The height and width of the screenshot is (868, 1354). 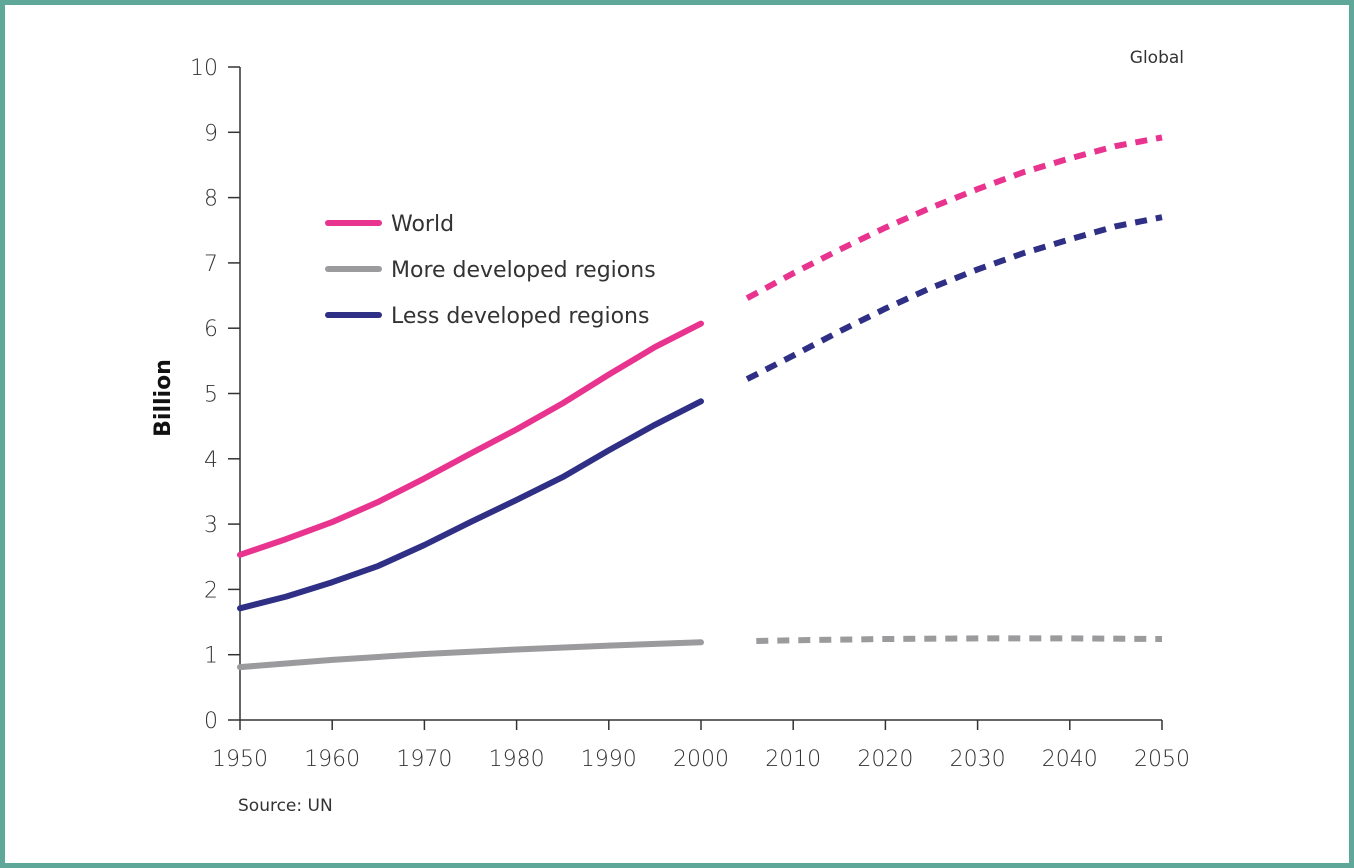 I want to click on y-tick-label: 9, so click(x=211, y=133).